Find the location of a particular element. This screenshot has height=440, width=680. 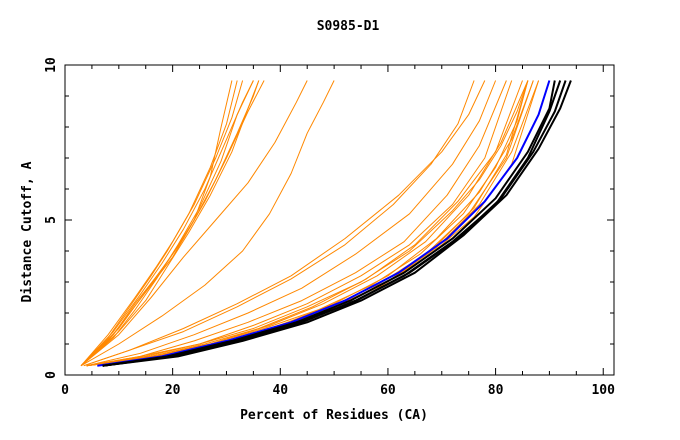

x-tick-label: 20 is located at coordinates (173, 390).